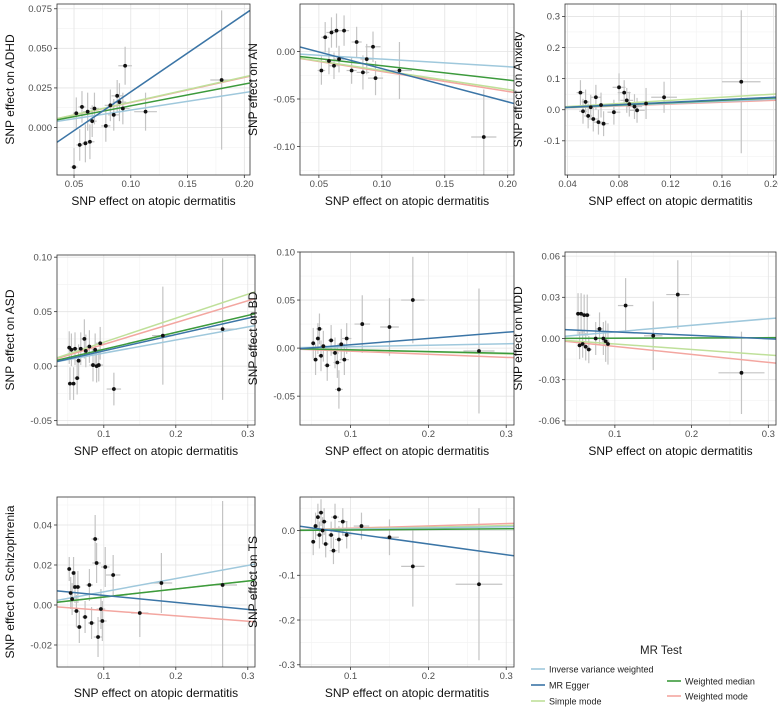 The image size is (778, 715). I want to click on plot-area, so click(156, 340).